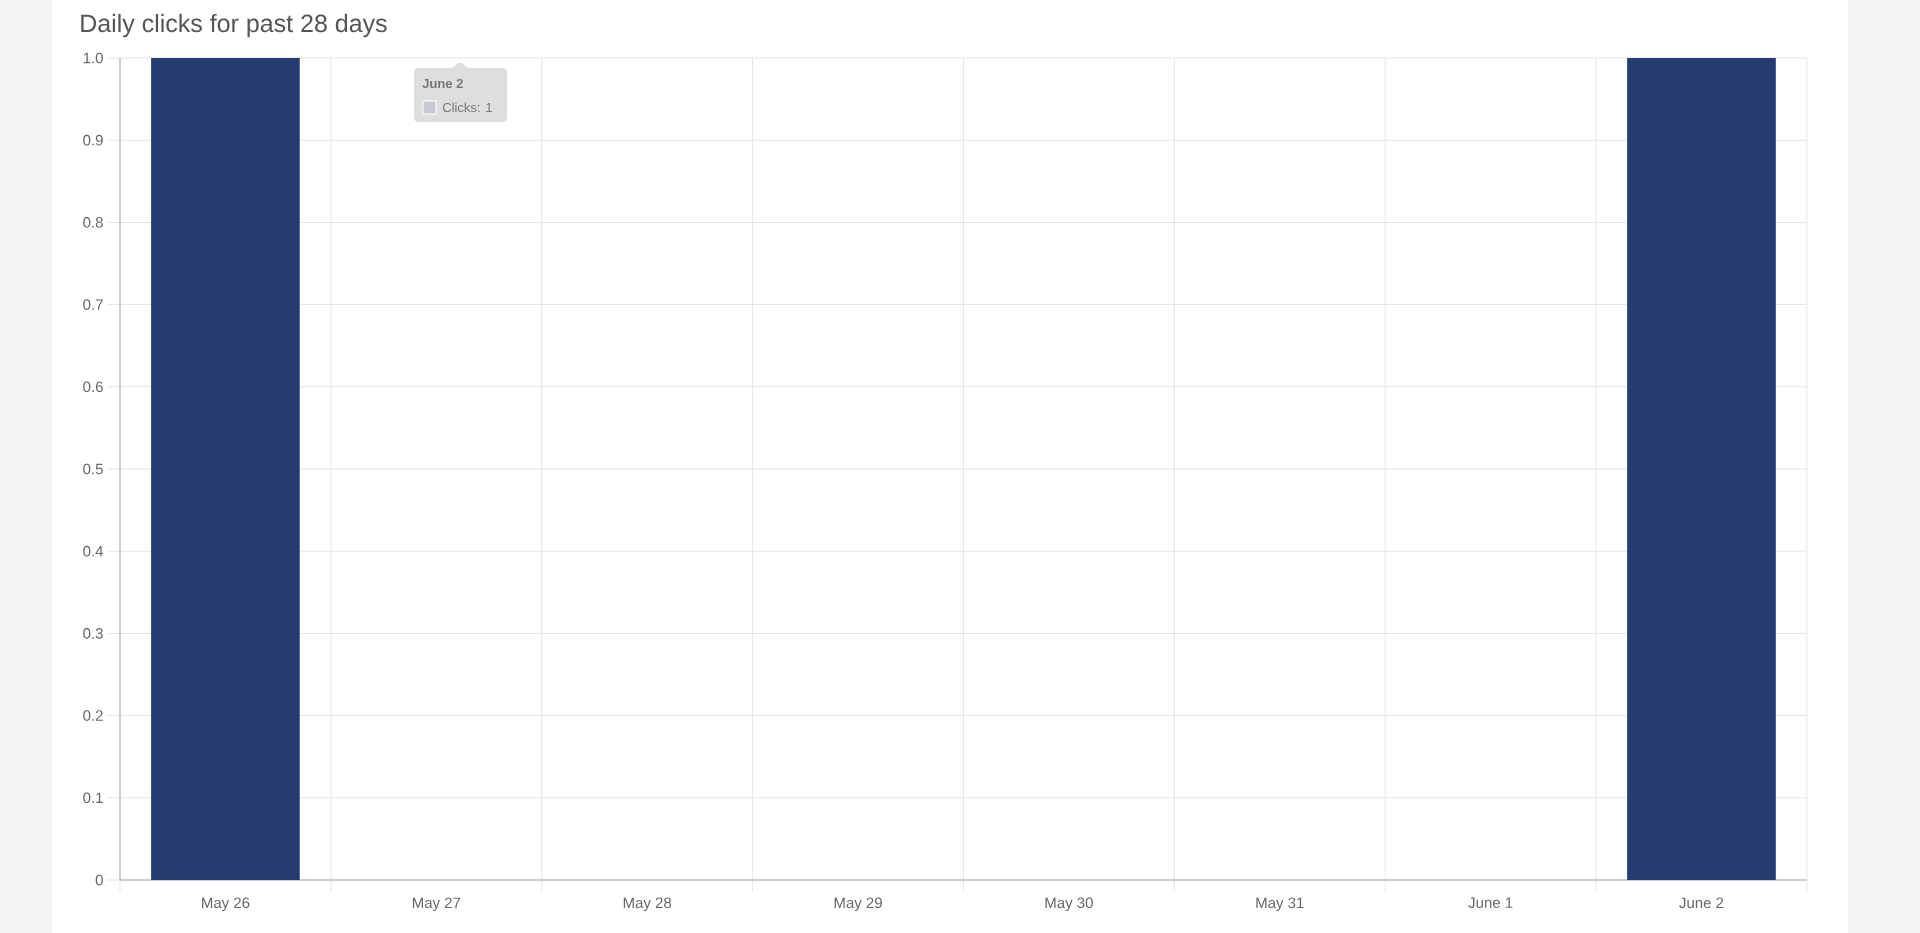 The image size is (1920, 933). Describe the element at coordinates (1490, 902) in the screenshot. I see `x-tick-label: June 1` at that location.